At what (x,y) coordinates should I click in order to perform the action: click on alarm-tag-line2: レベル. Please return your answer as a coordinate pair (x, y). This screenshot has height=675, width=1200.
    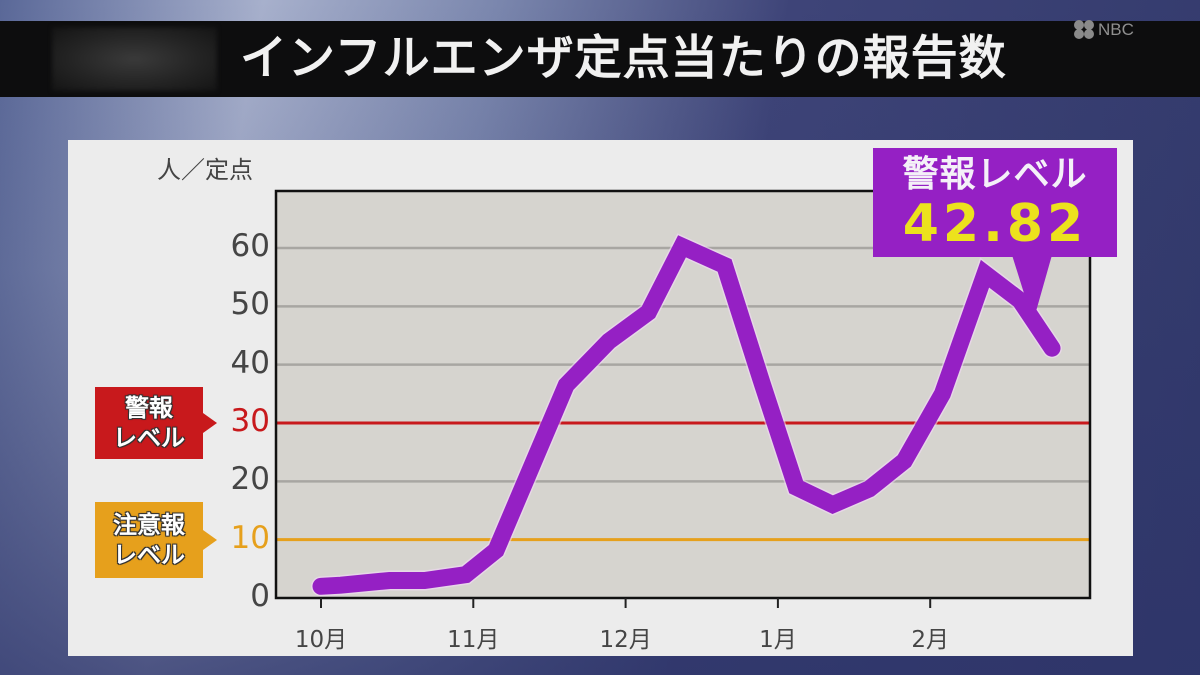
    Looking at the image, I should click on (149, 438).